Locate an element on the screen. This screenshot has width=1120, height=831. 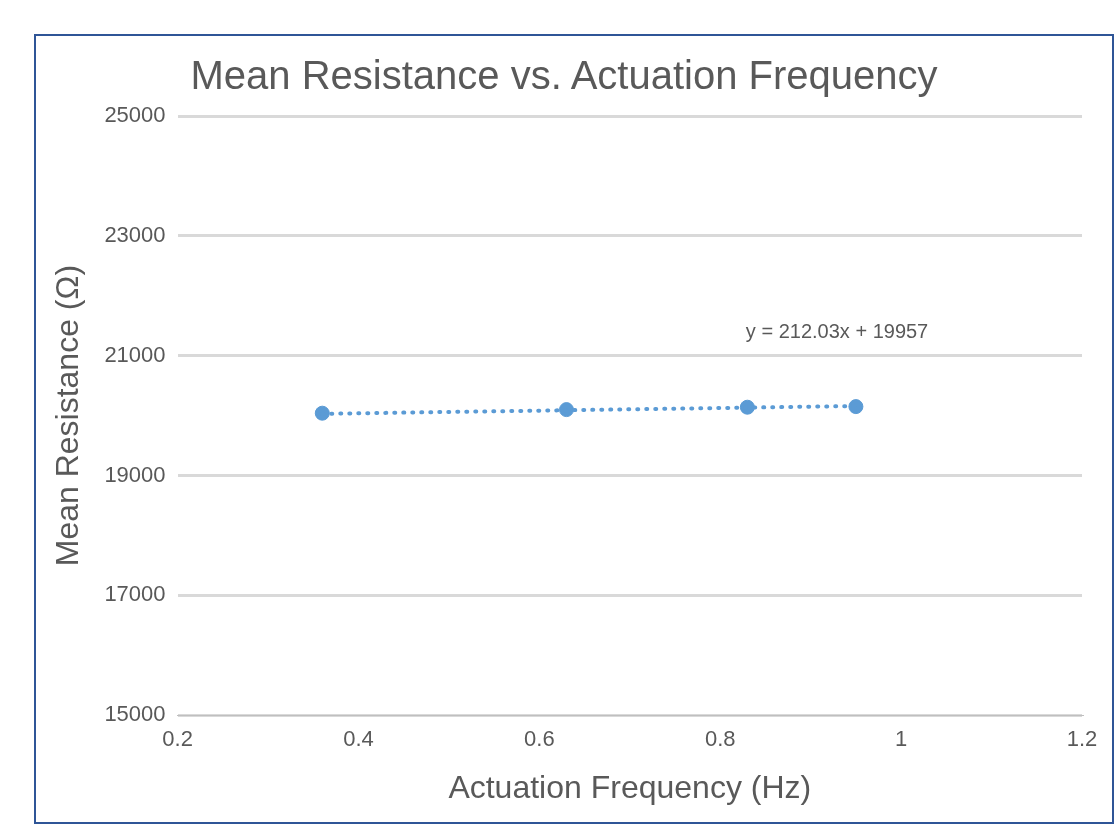
y-tick-label: 15000 is located at coordinates (135, 714).